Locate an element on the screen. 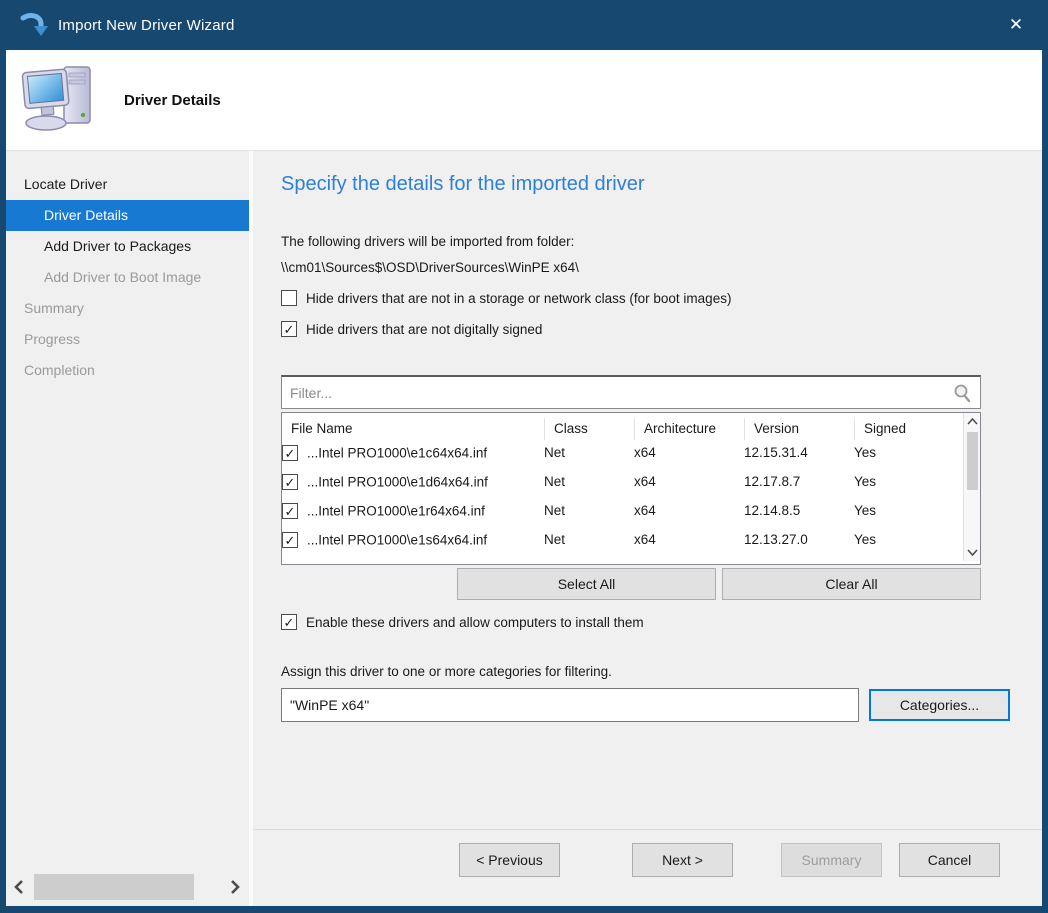  col-file-name: File Name is located at coordinates (322, 428).